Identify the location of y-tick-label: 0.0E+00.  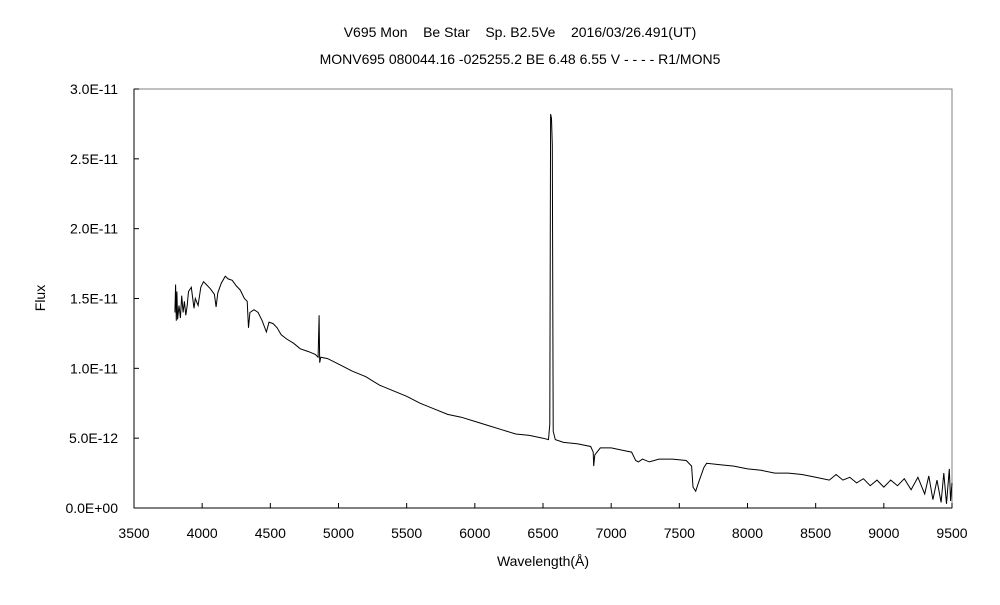
(91, 508).